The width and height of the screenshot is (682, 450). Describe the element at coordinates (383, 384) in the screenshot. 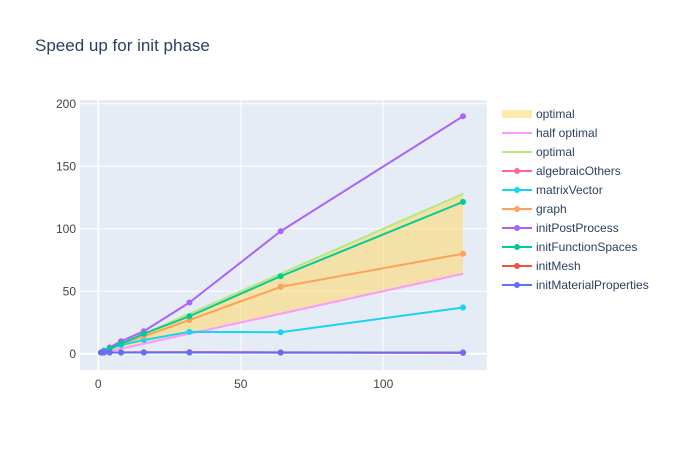

I see `x-tick-label: 100` at that location.